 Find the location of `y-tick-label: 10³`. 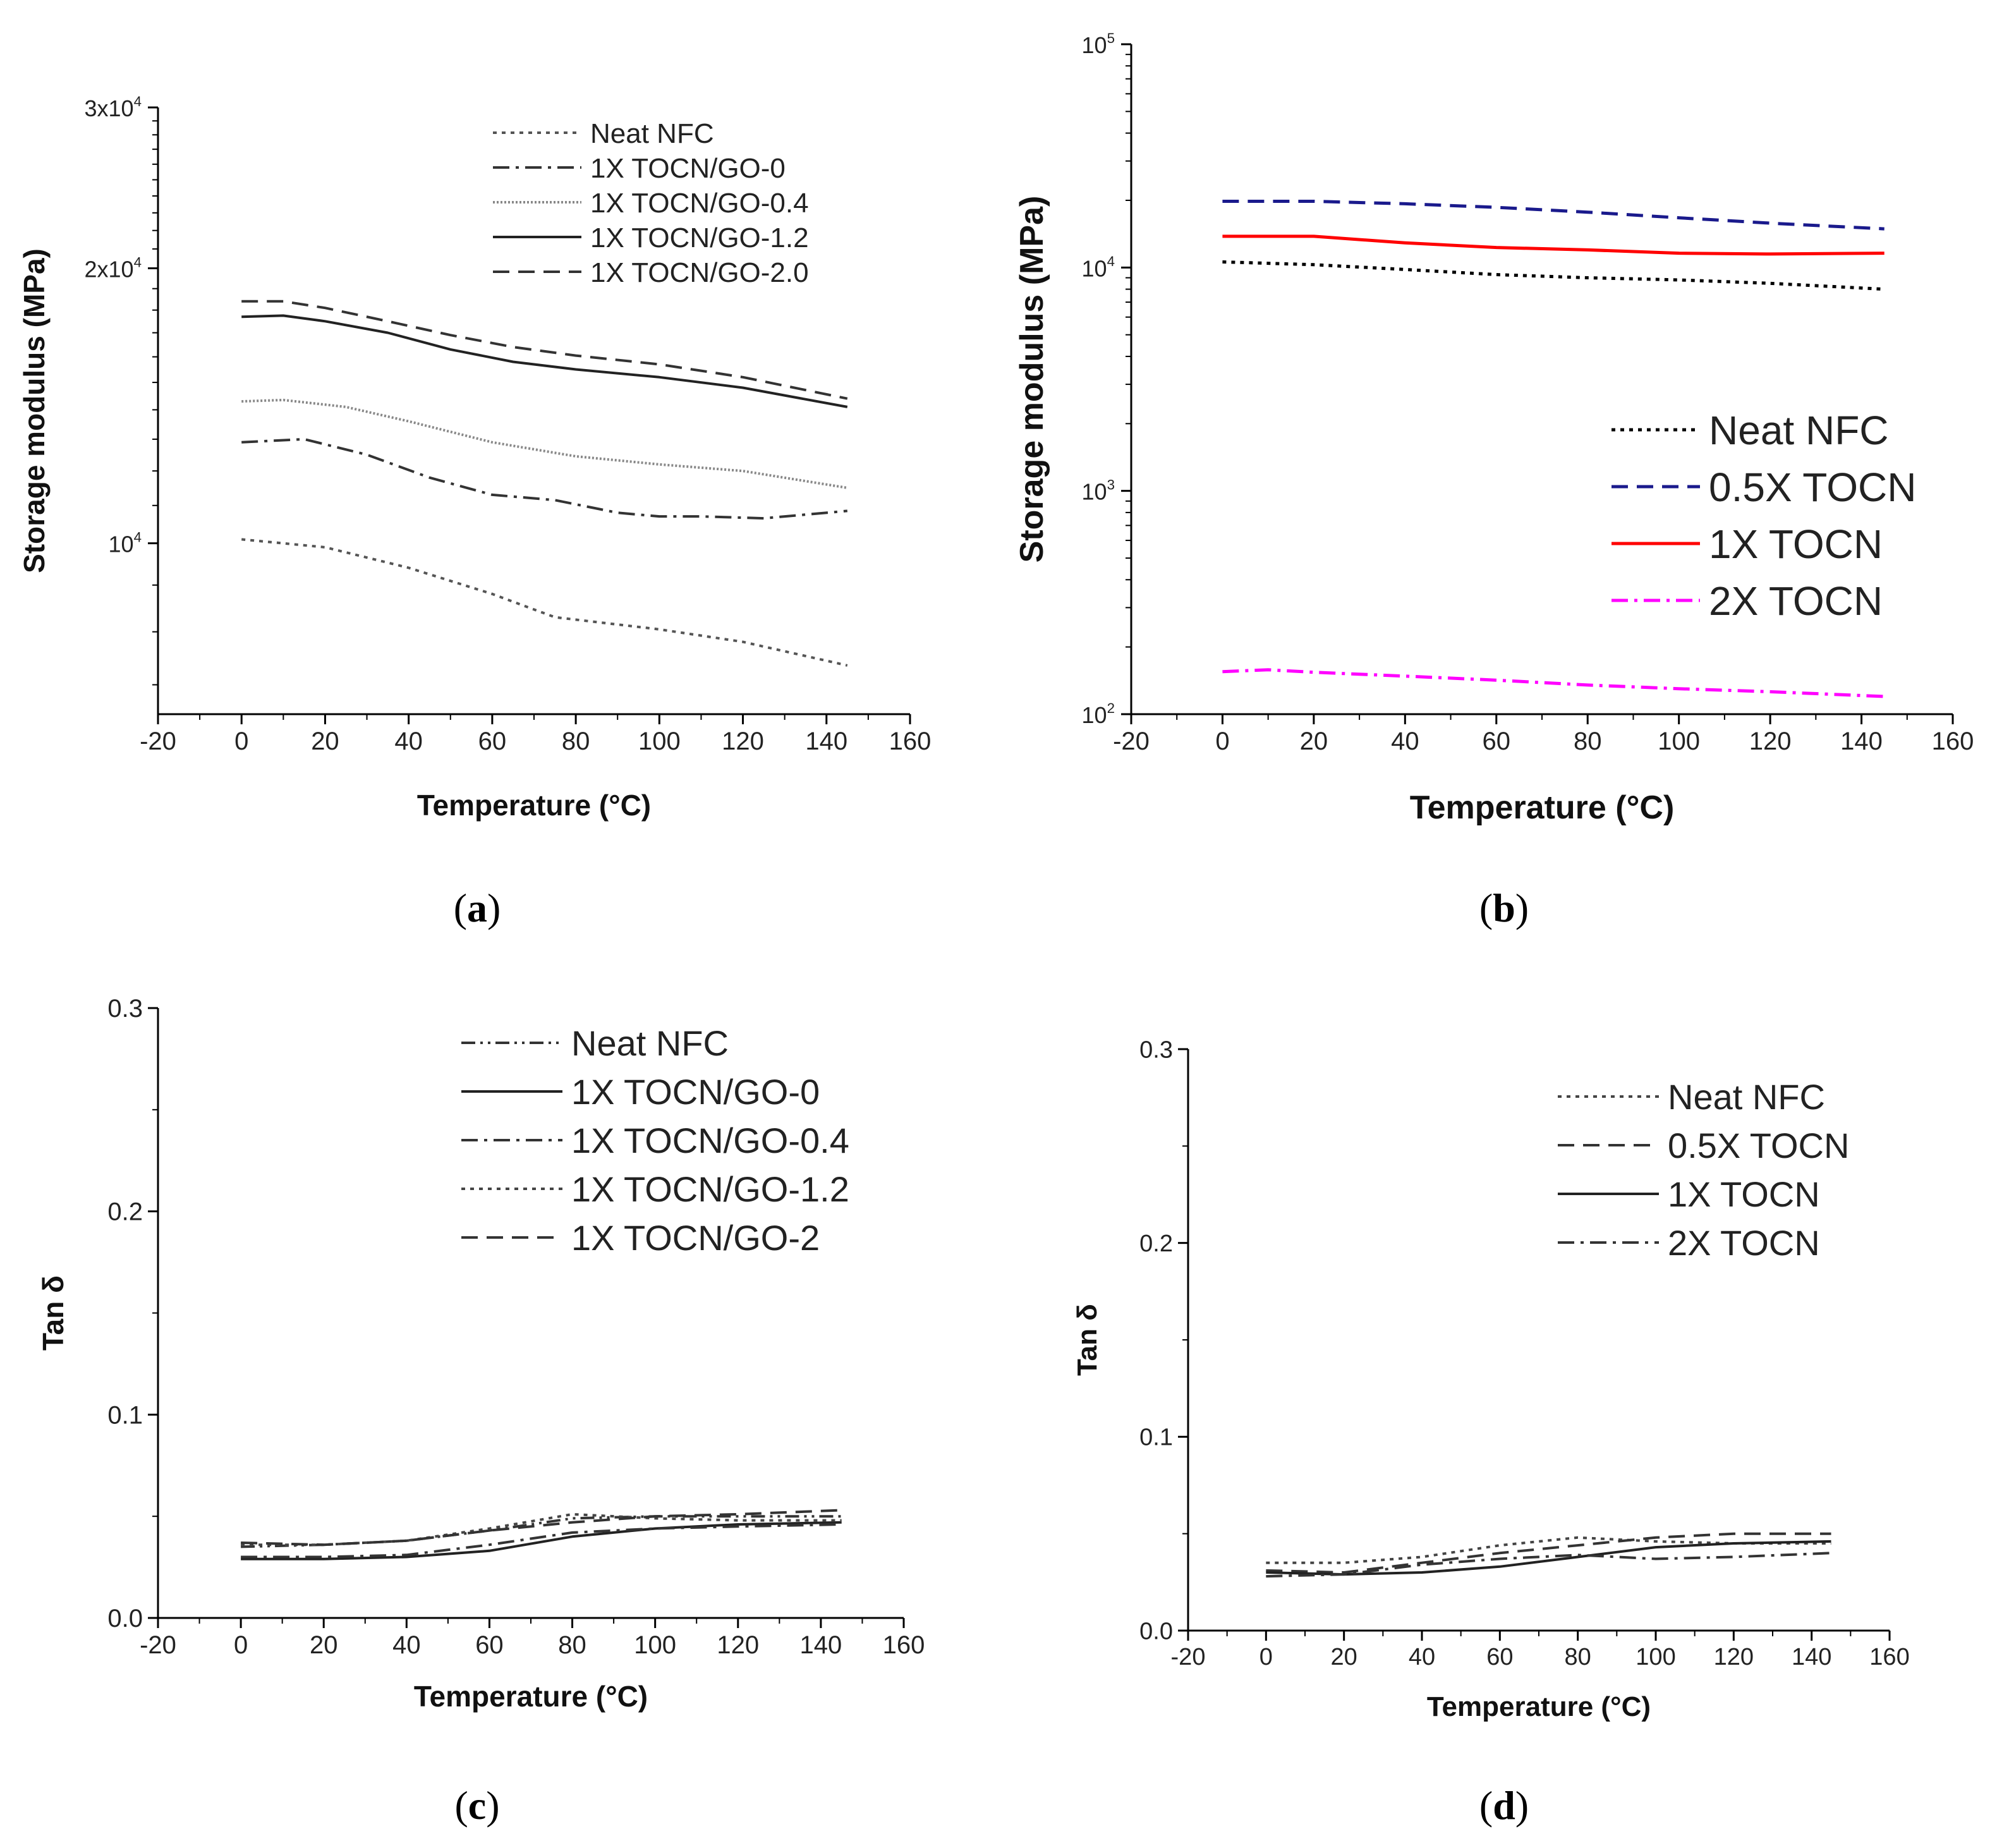

y-tick-label: 10³ is located at coordinates (1098, 490).